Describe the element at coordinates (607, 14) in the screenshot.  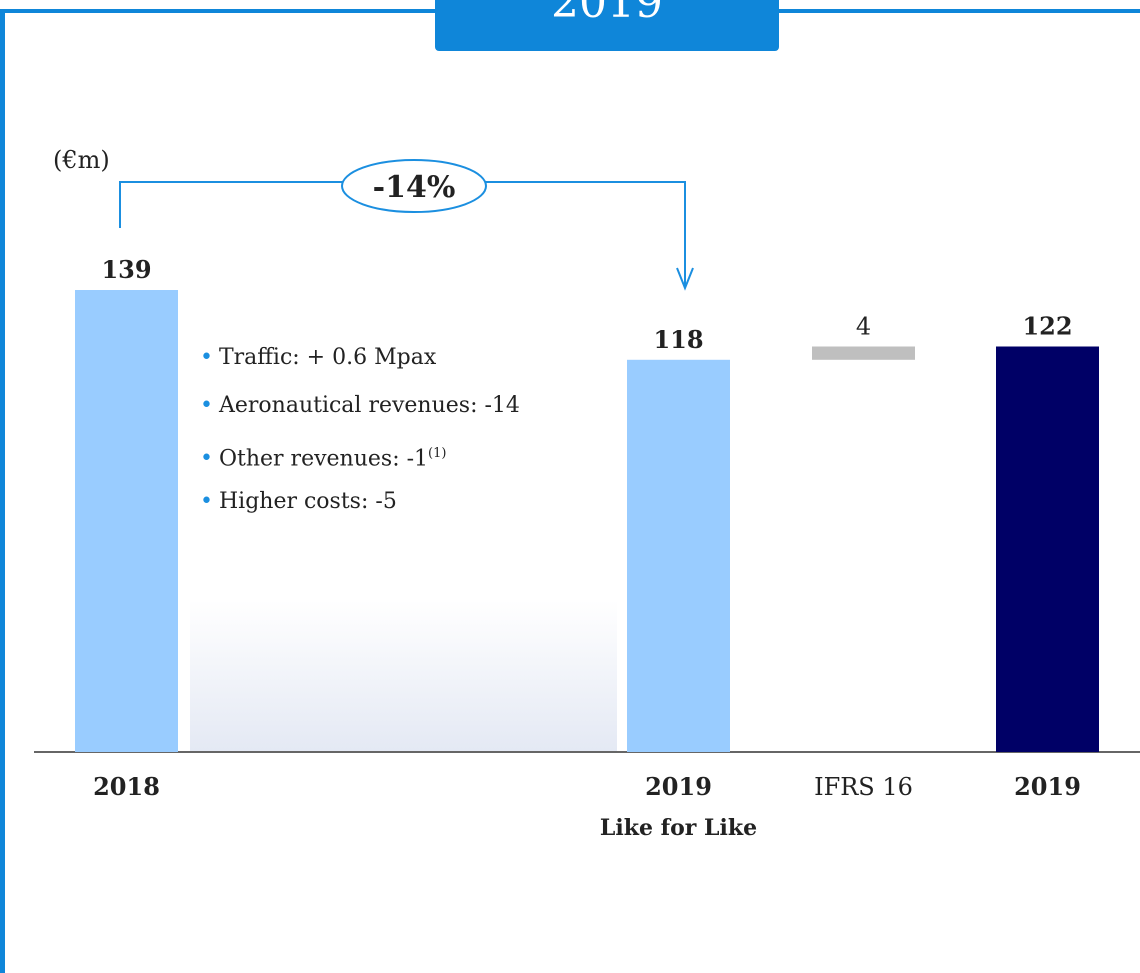
I see `header-title: 2019` at that location.